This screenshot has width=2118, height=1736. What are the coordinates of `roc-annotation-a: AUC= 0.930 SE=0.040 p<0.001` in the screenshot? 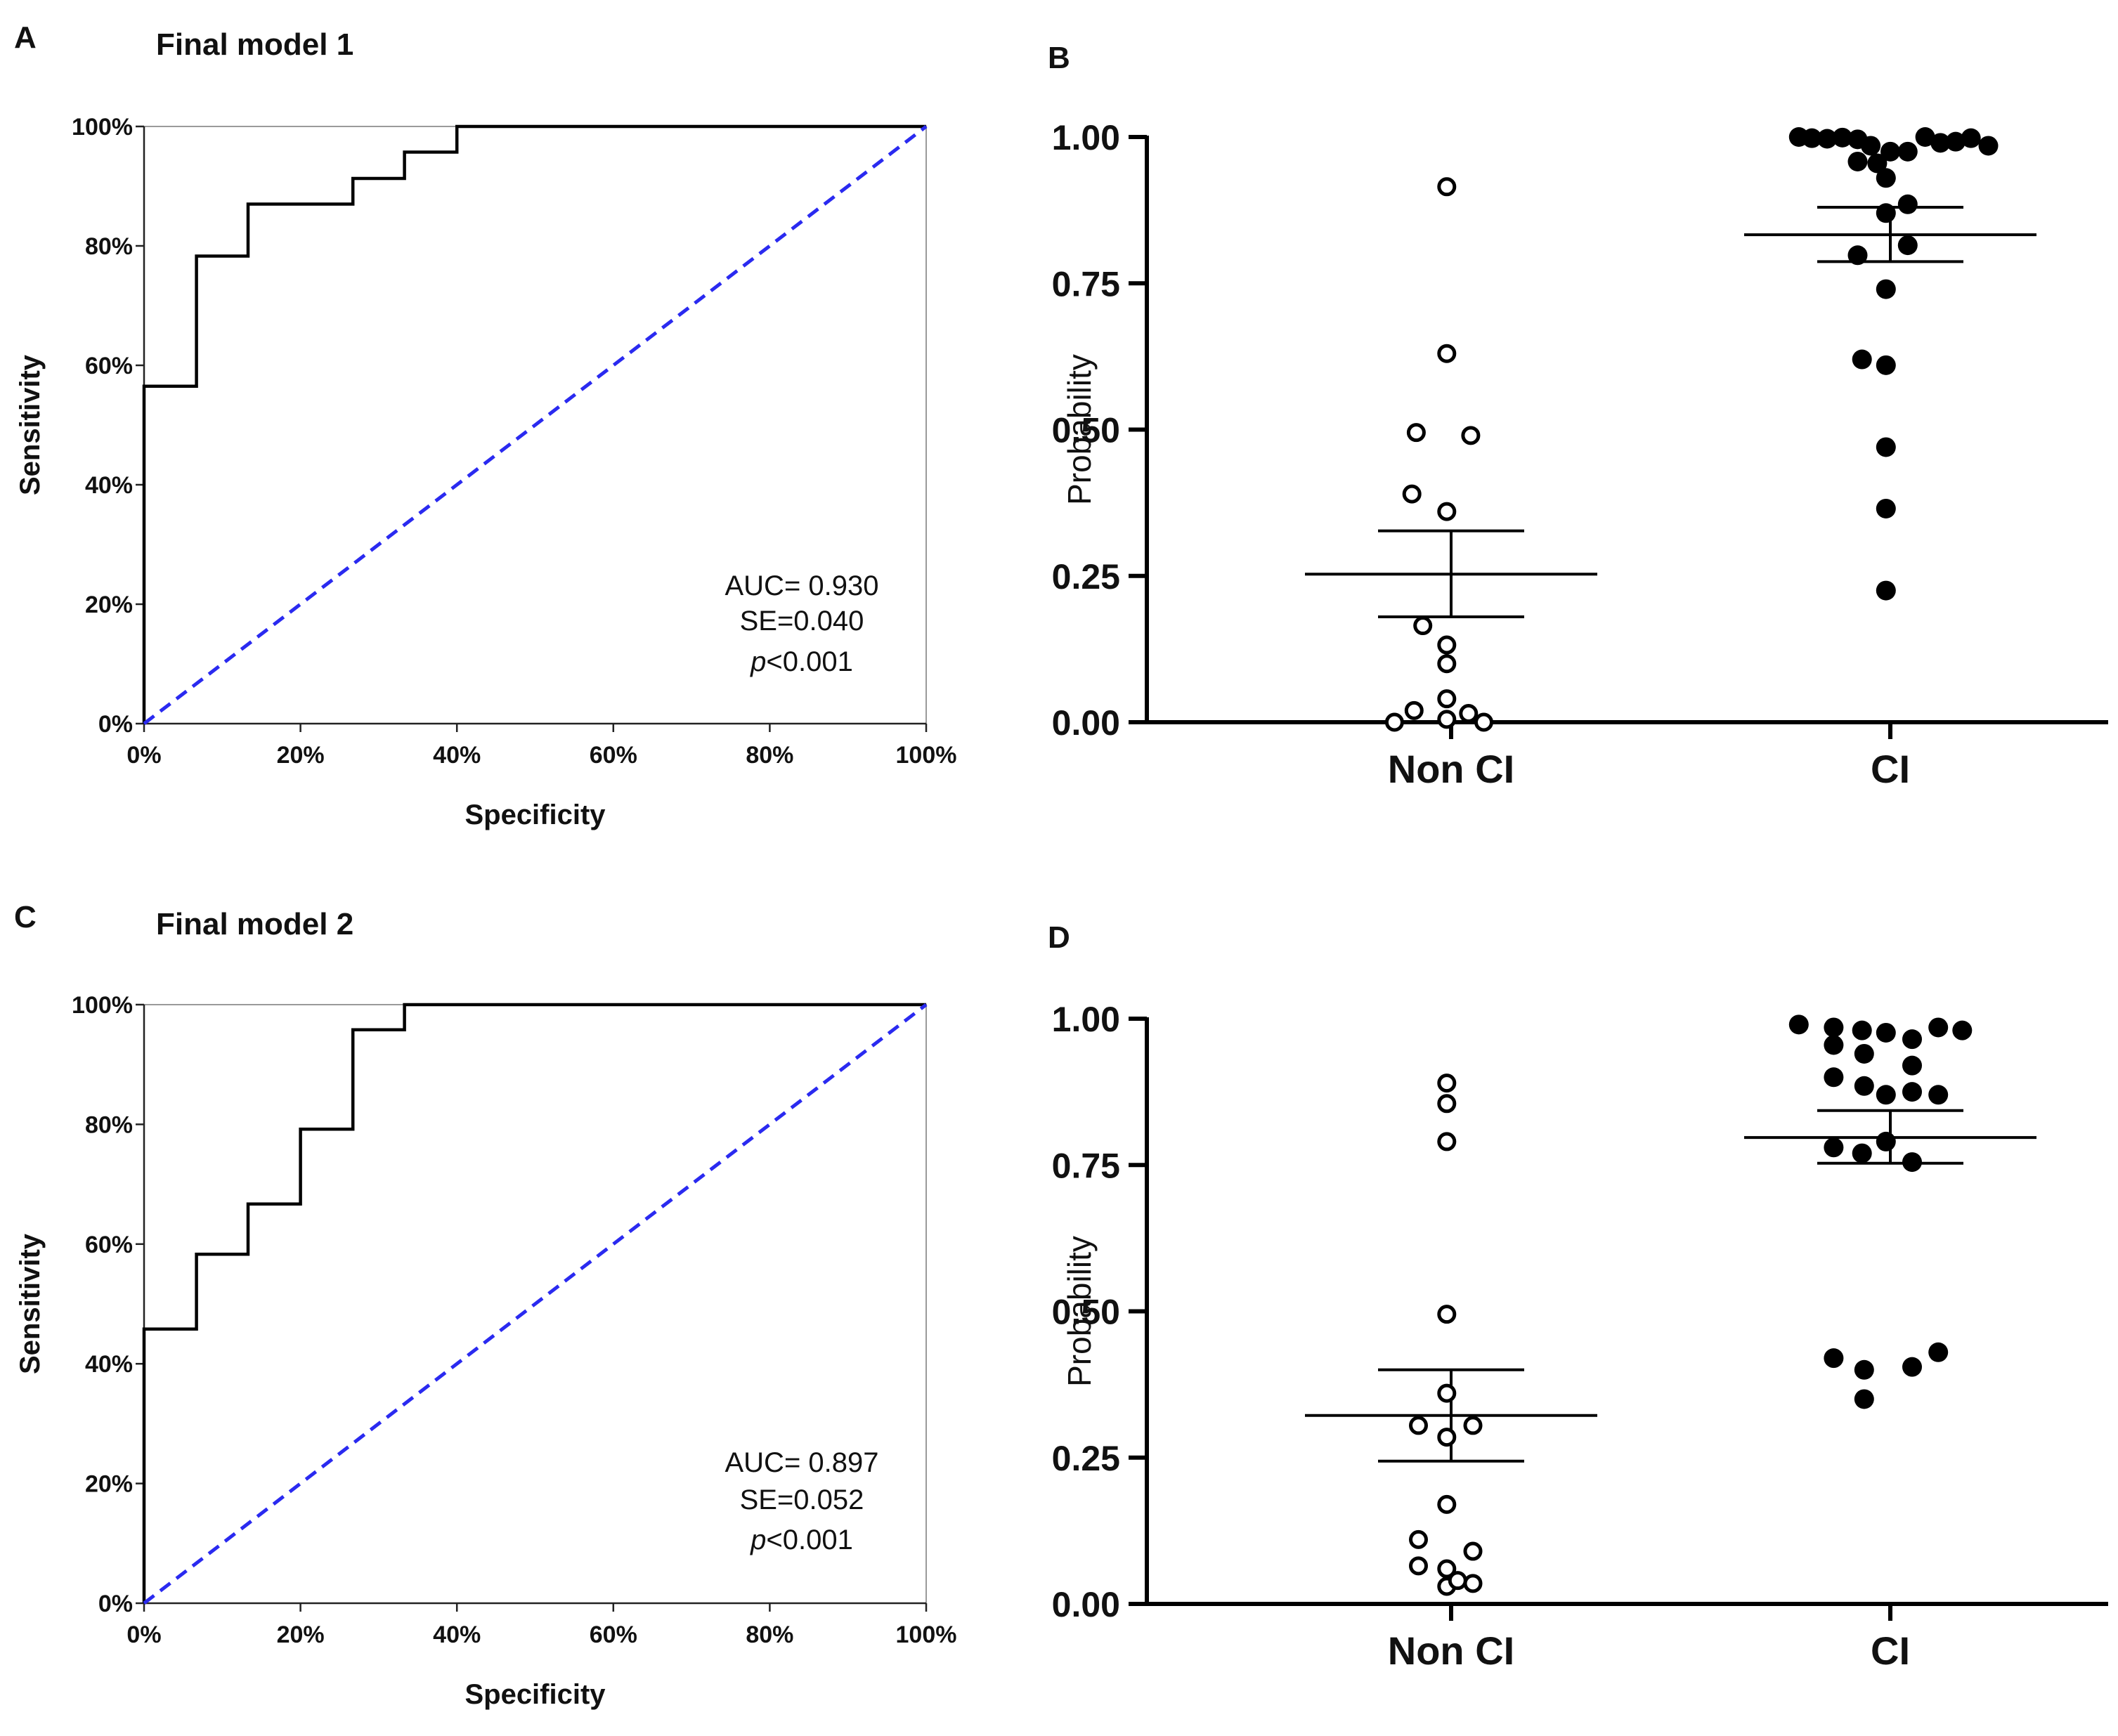 It's located at (801, 623).